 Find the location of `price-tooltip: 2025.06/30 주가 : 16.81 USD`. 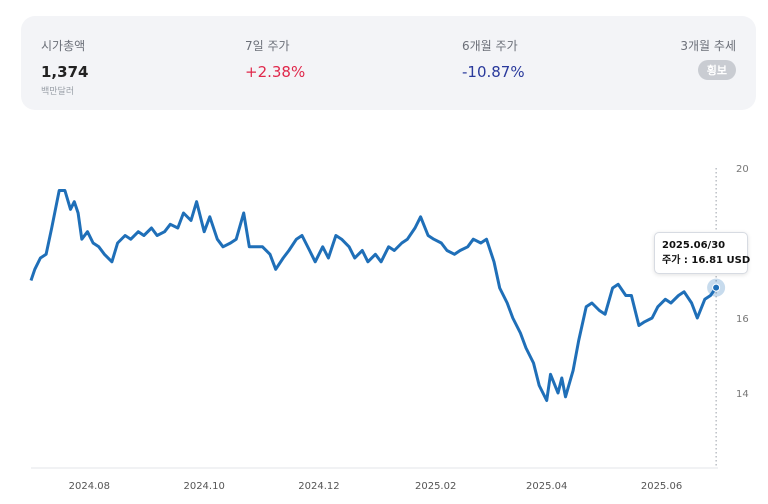

price-tooltip: 2025.06/30 주가 : 16.81 USD is located at coordinates (702, 253).